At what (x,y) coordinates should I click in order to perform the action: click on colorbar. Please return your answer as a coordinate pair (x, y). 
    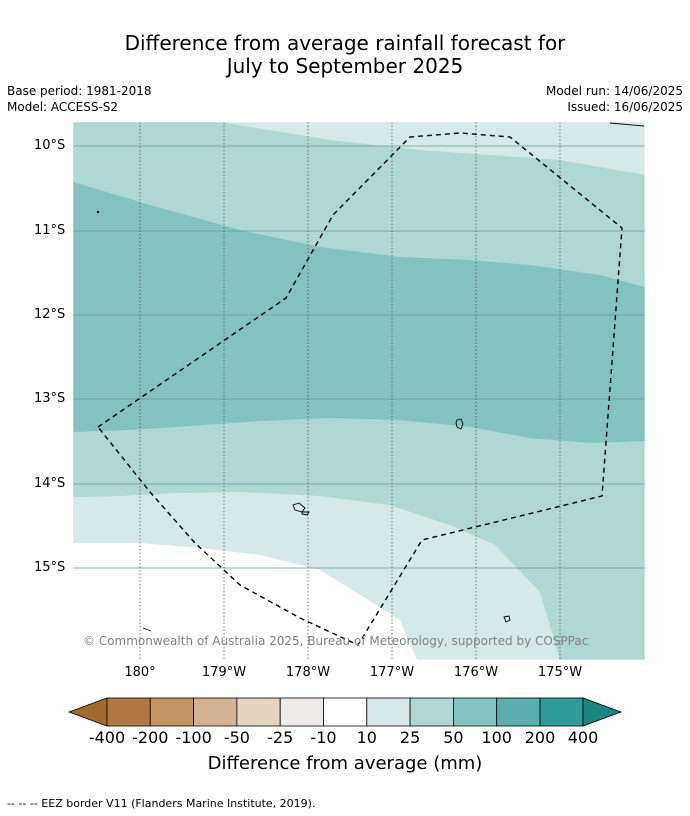
    Looking at the image, I should click on (345, 712).